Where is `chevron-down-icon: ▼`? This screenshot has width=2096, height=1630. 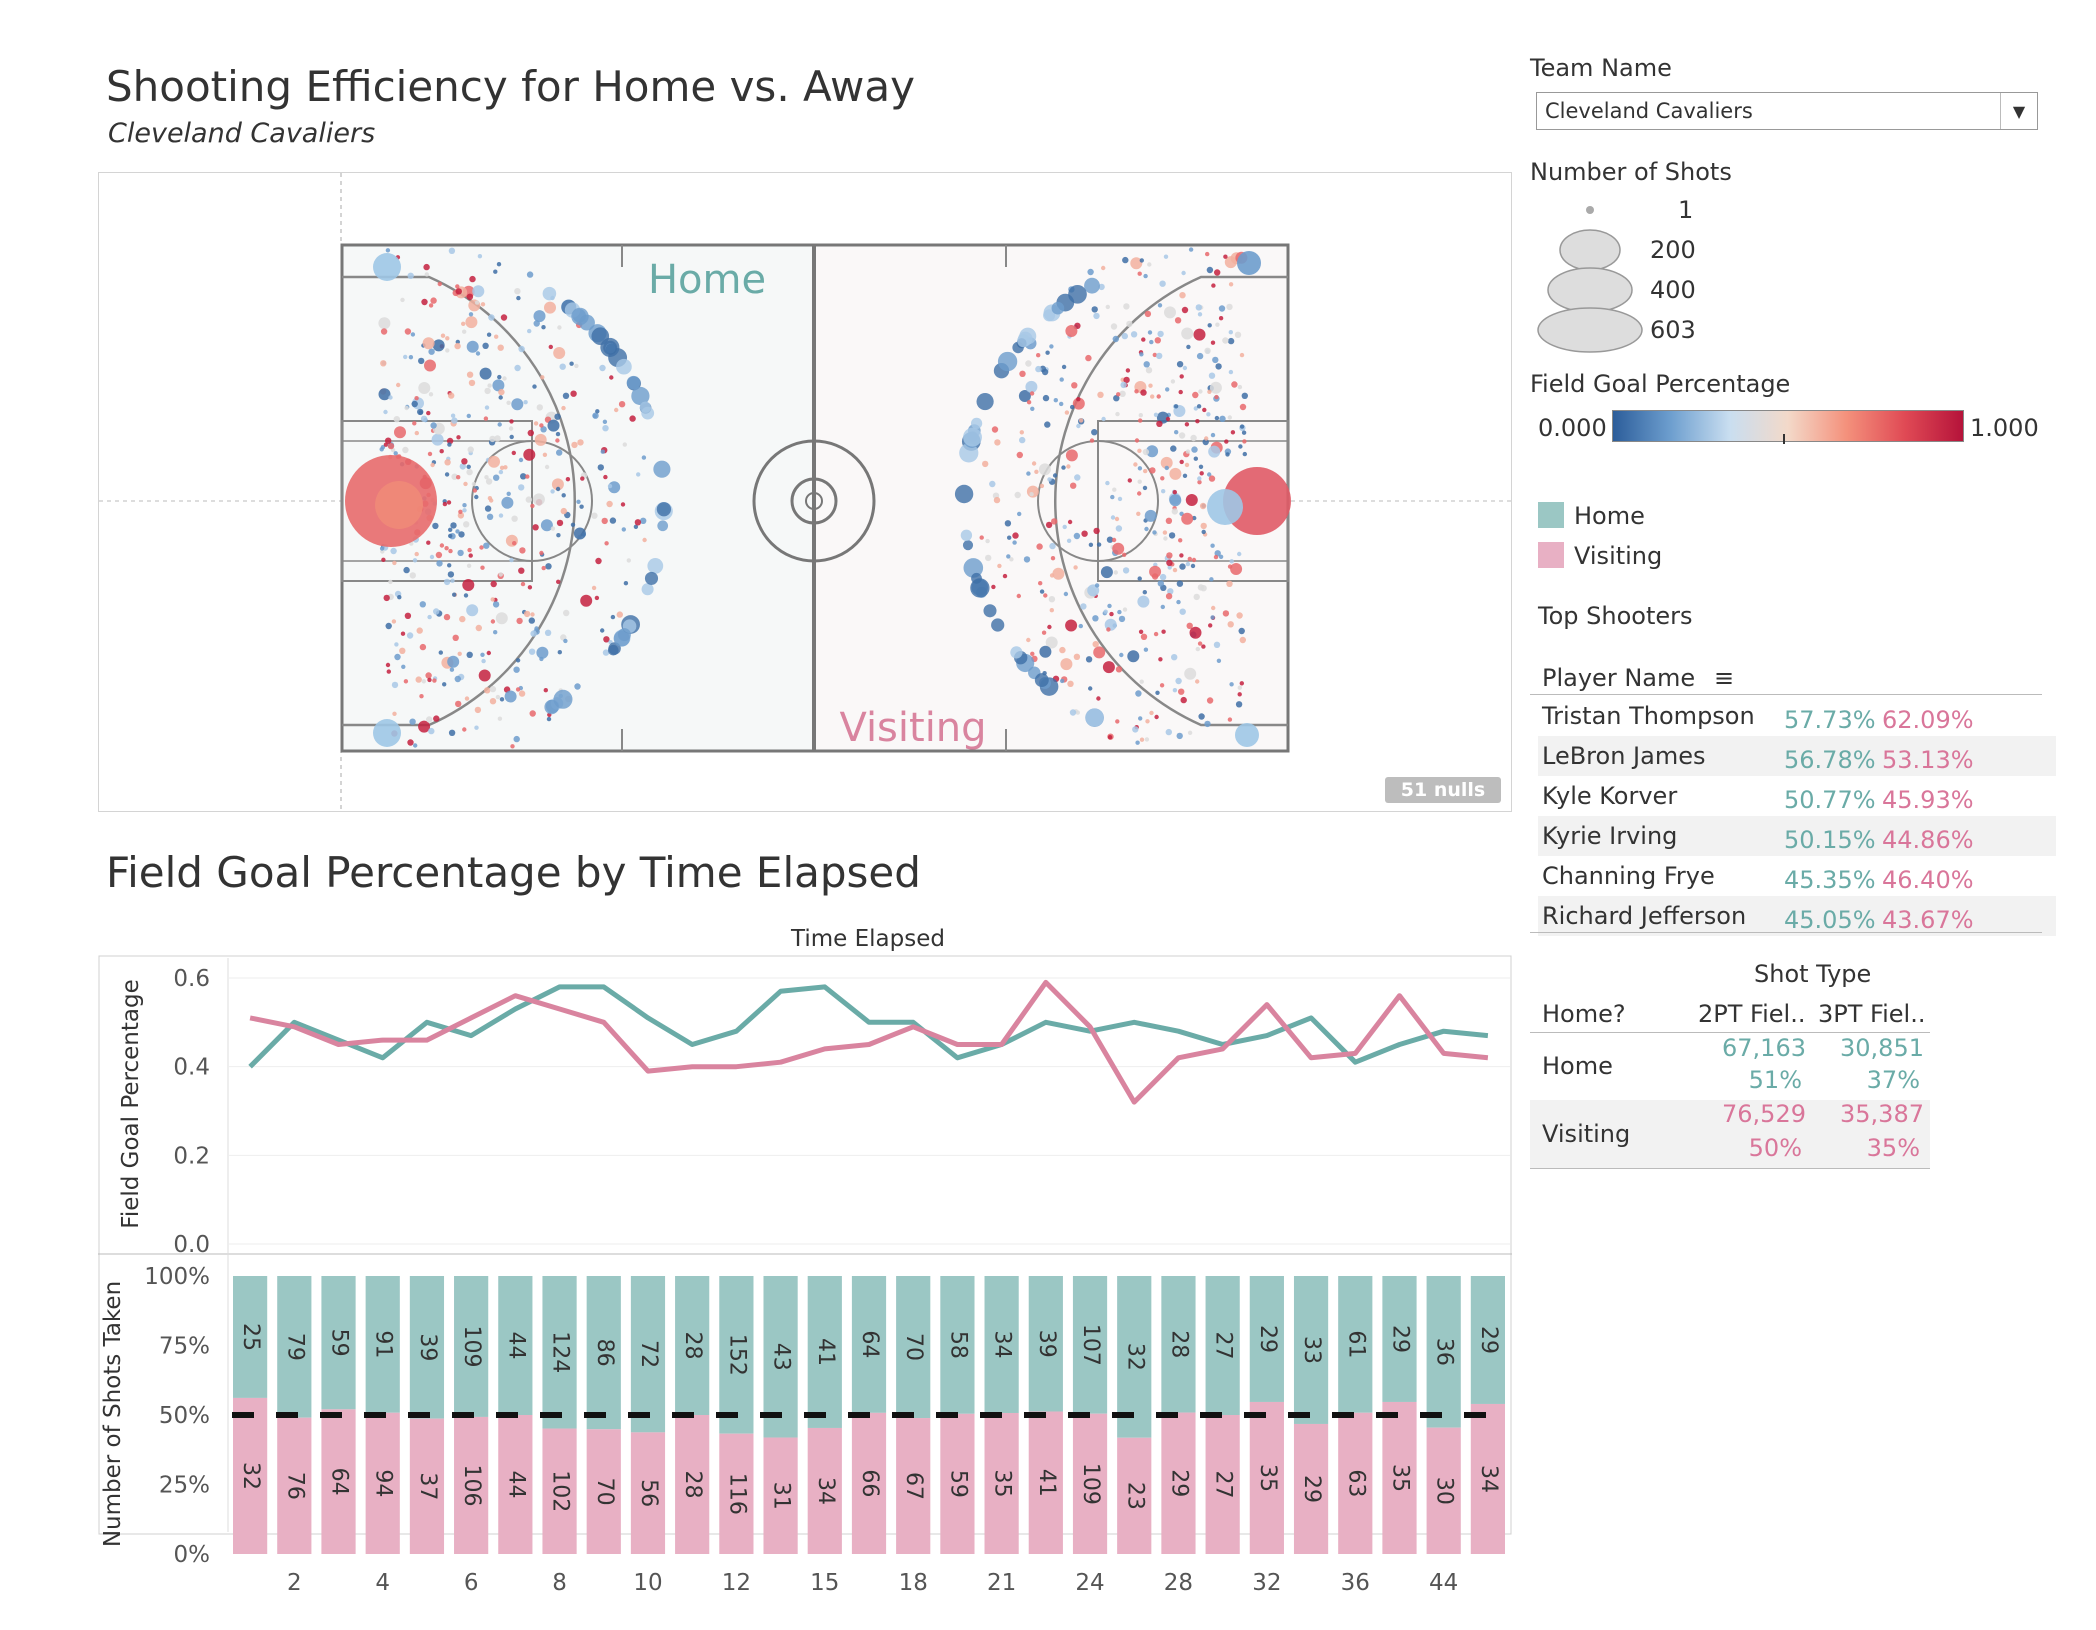
chevron-down-icon: ▼ is located at coordinates (2018, 111).